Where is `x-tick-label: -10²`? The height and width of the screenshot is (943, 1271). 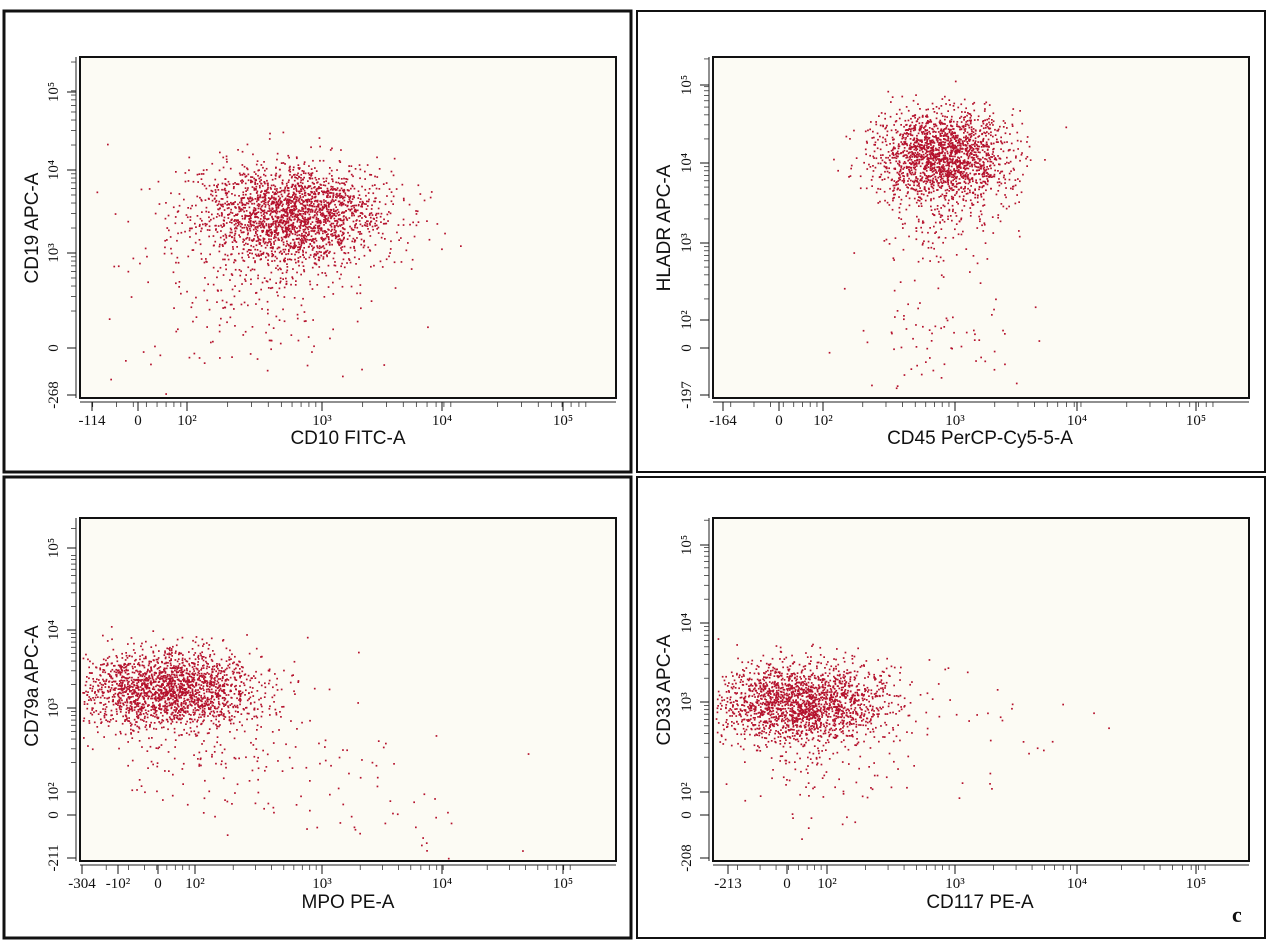 x-tick-label: -10² is located at coordinates (118, 884).